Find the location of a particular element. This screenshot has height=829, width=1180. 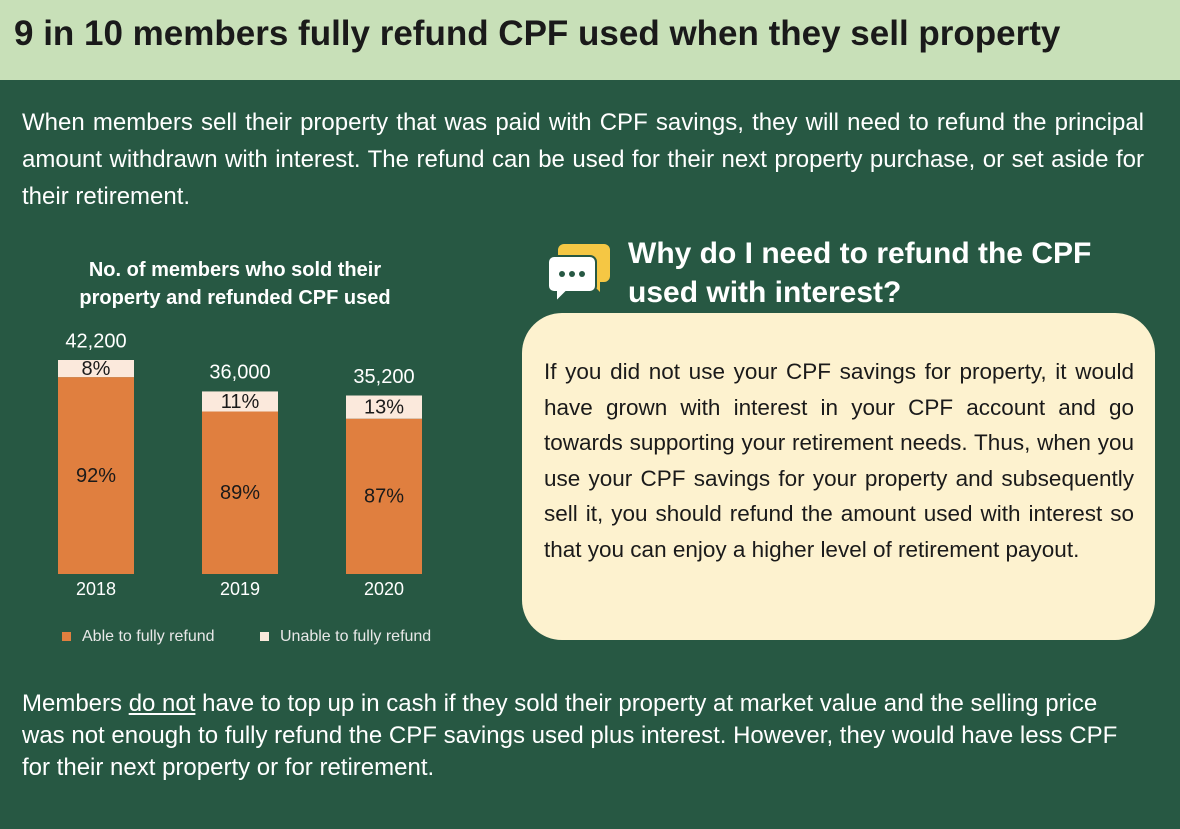

total-label: 35,200 is located at coordinates (383, 377).